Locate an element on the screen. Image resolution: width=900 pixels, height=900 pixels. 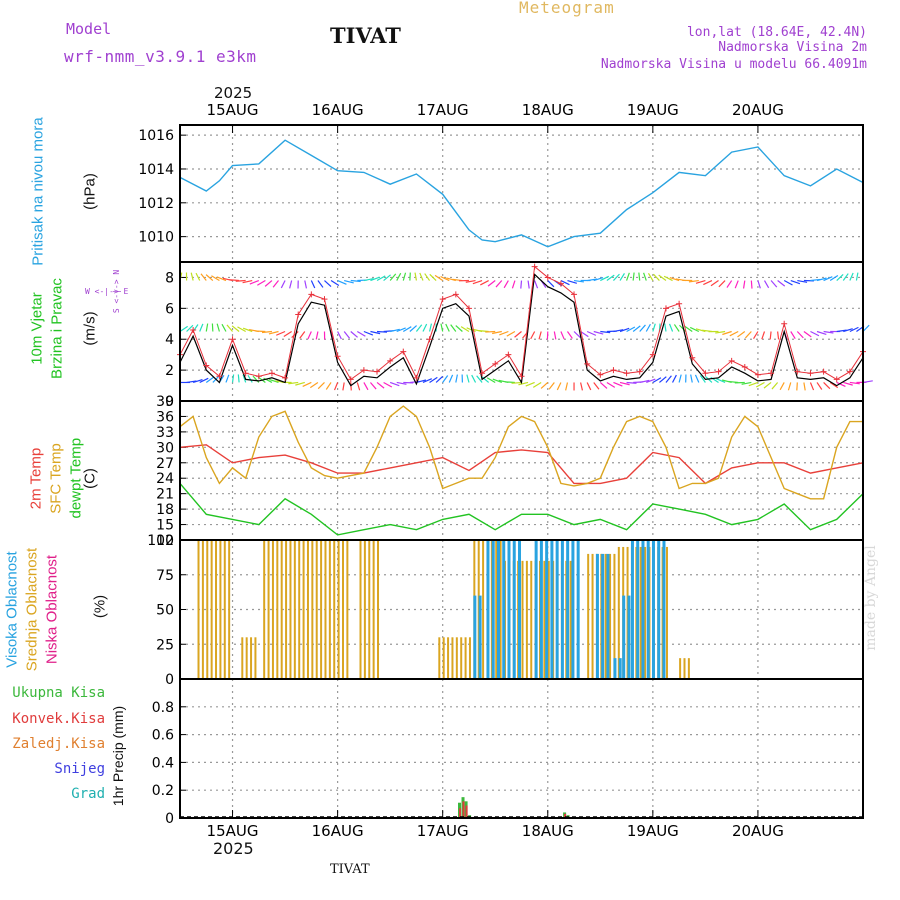
y-tick-label: 100 is located at coordinates (160, 541).